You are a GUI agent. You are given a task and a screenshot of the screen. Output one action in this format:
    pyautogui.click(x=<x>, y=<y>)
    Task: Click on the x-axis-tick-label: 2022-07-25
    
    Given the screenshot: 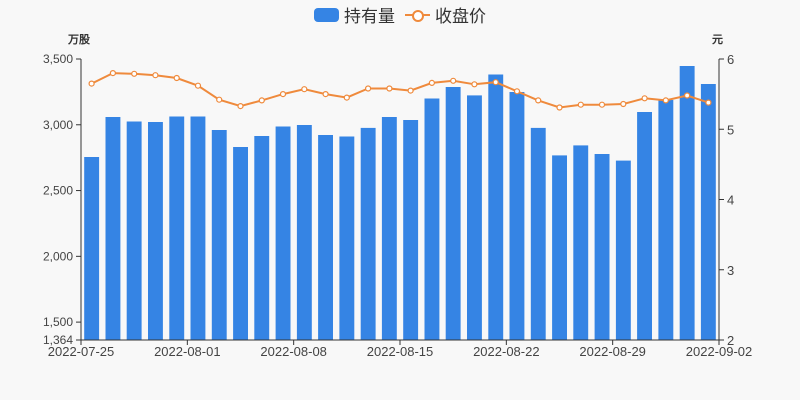 What is the action you would take?
    pyautogui.click(x=81, y=351)
    